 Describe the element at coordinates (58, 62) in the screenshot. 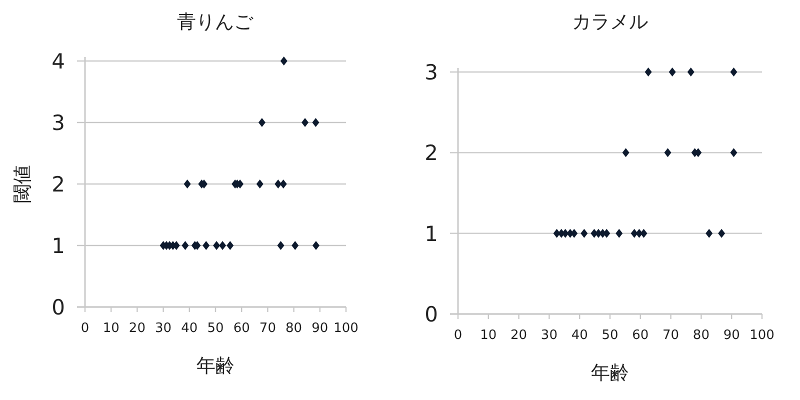

I see `y-tick-label: 4` at that location.